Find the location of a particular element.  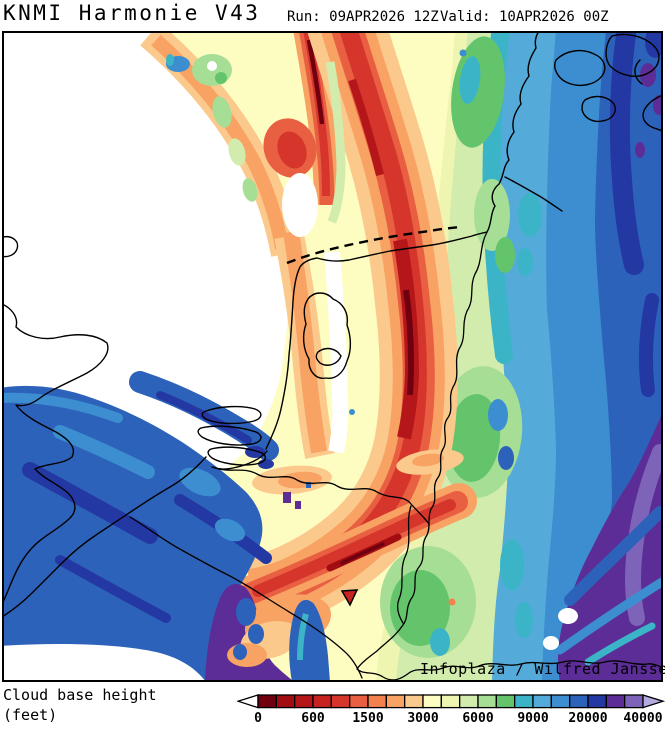

colorbar-legend: 0 600 1500 3000 6000 9000 20000 40000 is located at coordinates (451, 710).